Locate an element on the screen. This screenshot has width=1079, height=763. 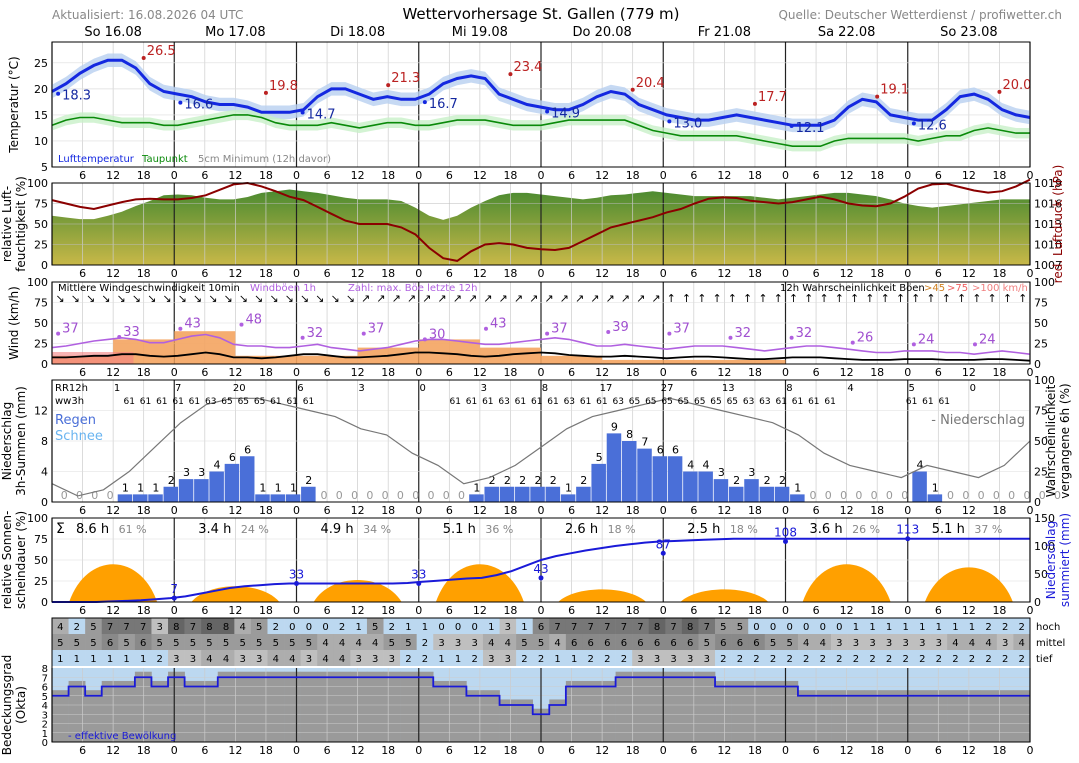
sun-area is located at coordinates (602, 595).